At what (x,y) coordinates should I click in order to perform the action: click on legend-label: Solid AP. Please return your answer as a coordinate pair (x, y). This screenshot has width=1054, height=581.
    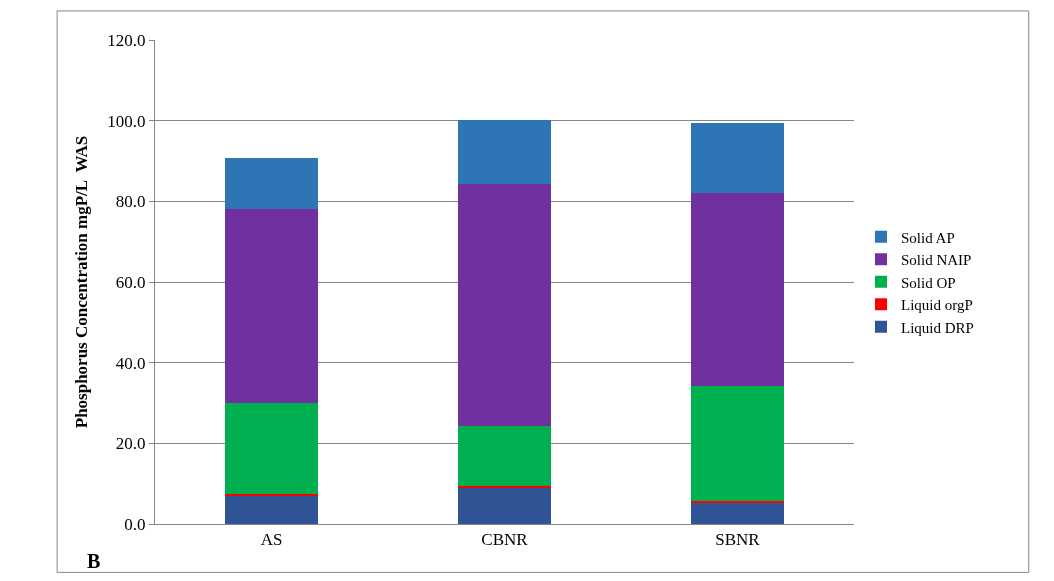
    Looking at the image, I should click on (927, 237).